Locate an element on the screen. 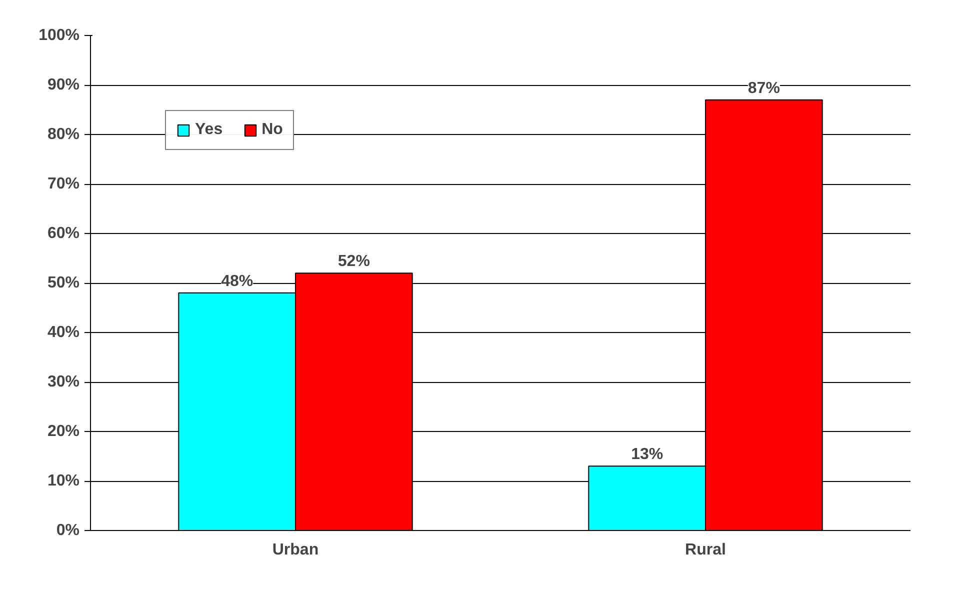  data-label: 13% is located at coordinates (647, 455).